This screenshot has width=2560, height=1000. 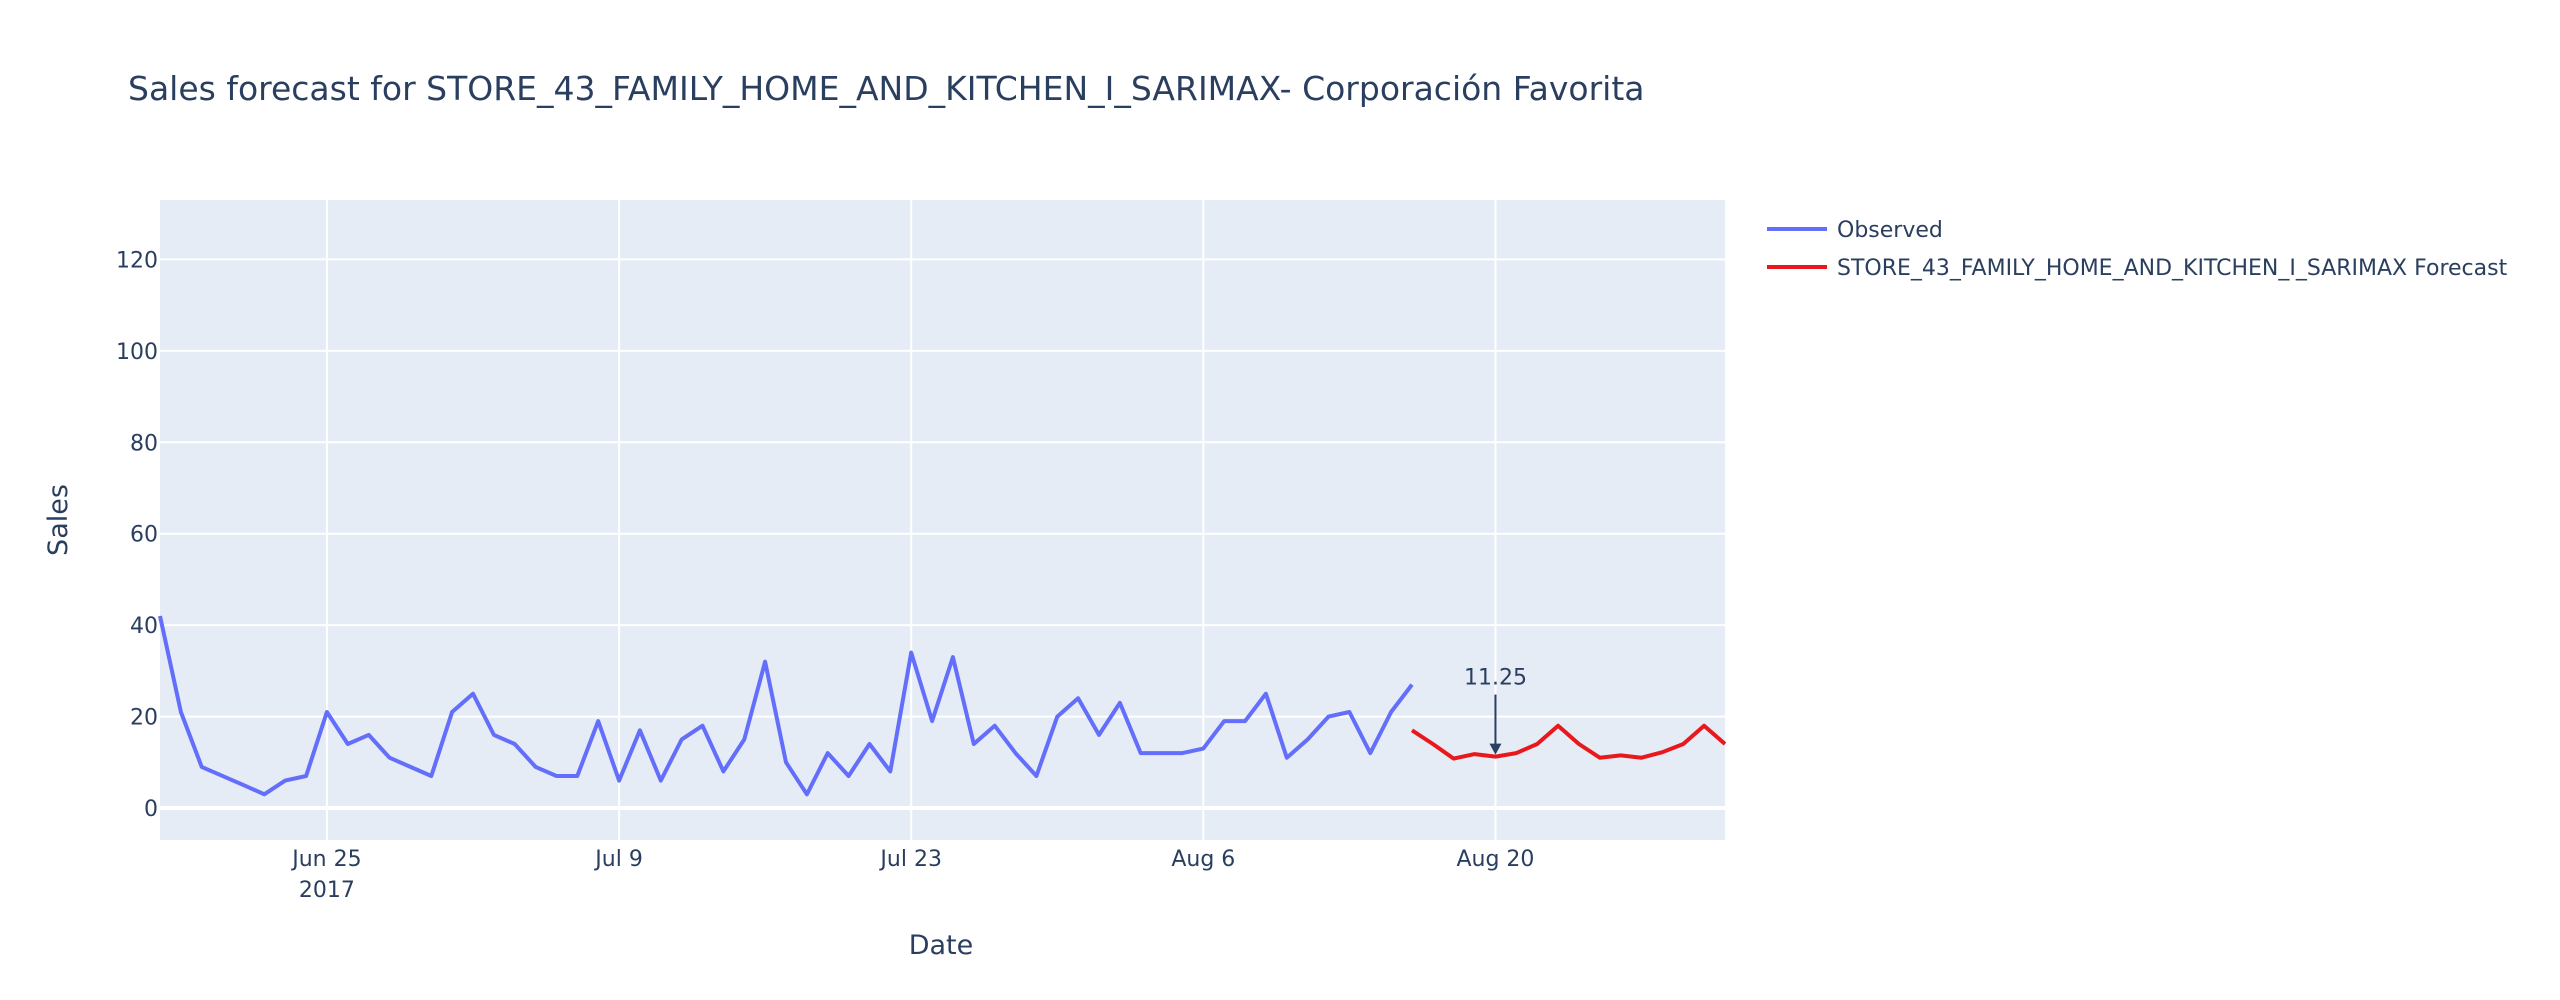 What do you see at coordinates (137, 352) in the screenshot?
I see `y-tick-label: 100` at bounding box center [137, 352].